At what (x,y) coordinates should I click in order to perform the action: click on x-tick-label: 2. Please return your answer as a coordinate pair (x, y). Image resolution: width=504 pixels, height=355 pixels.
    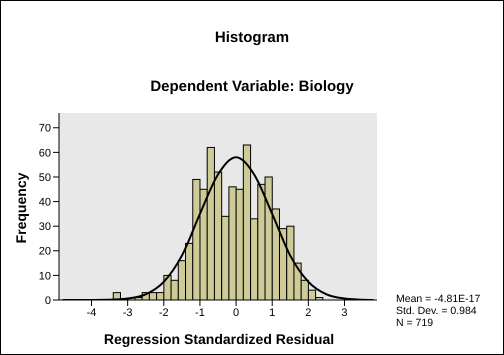
    Looking at the image, I should click on (308, 312).